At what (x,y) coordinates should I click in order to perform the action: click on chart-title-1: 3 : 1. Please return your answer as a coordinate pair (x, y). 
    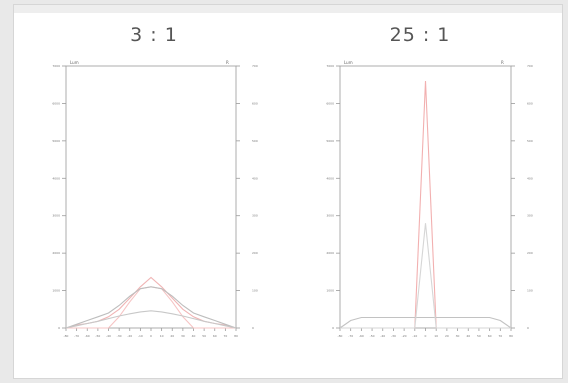
    Looking at the image, I should click on (154, 35).